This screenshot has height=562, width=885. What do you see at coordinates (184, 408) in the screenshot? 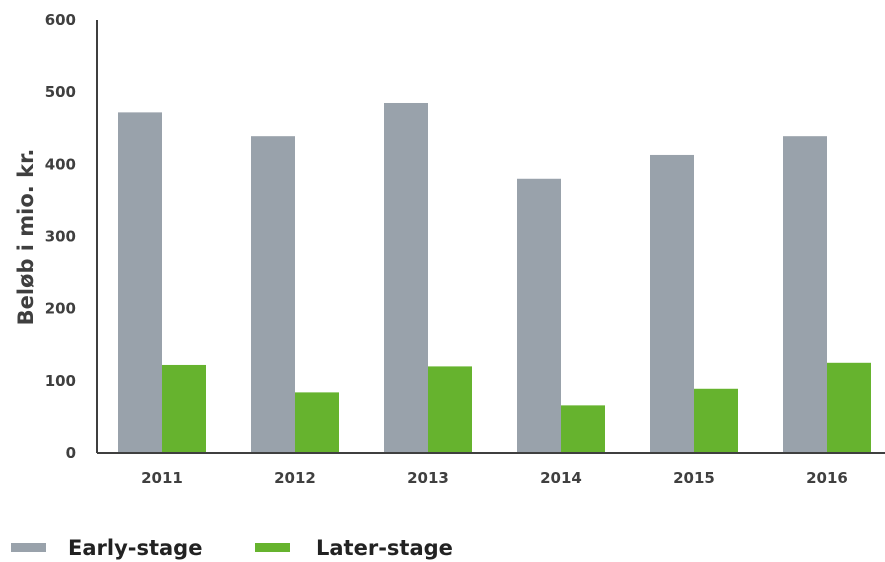
I see `bar-later-stage-2011` at bounding box center [184, 408].